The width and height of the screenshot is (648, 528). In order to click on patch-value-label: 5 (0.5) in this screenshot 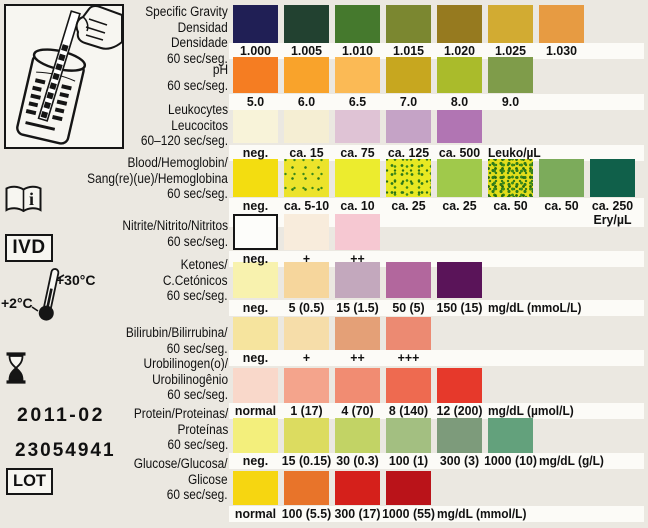, I will do `click(306, 307)`.